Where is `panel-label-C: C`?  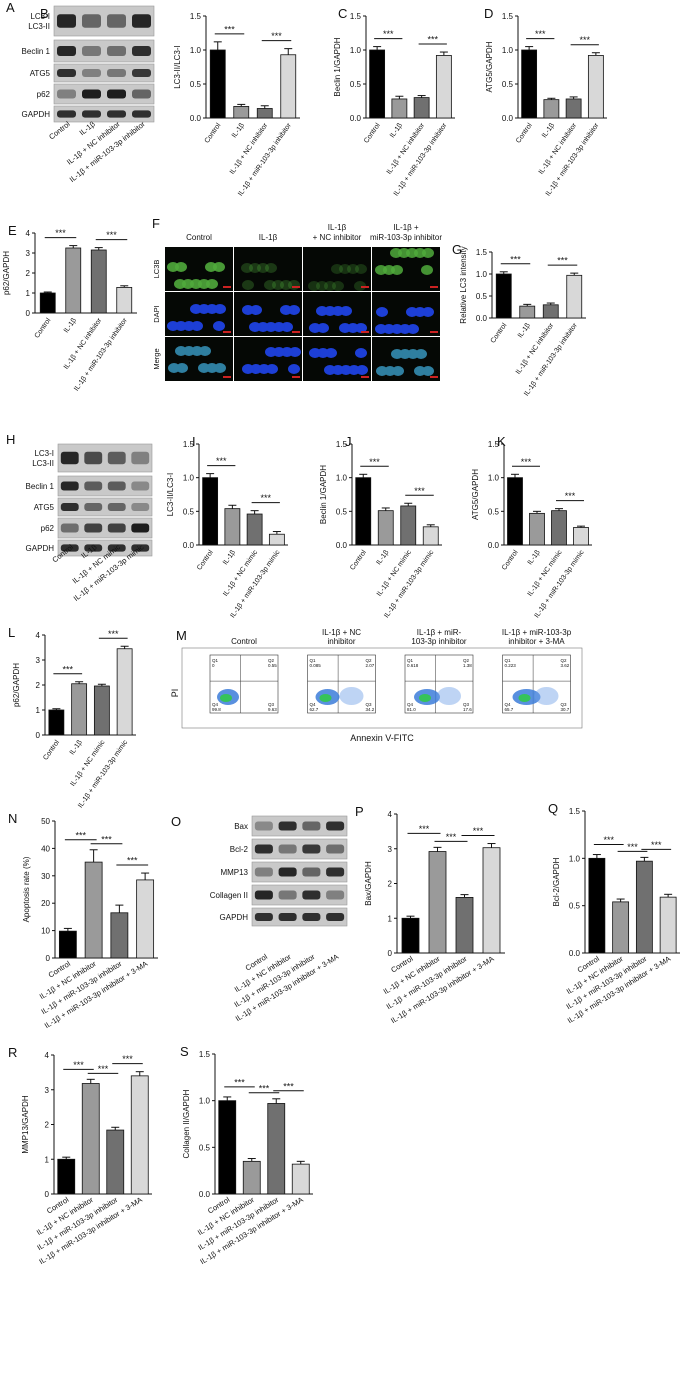
panel-label-C: C is located at coordinates (342, 13).